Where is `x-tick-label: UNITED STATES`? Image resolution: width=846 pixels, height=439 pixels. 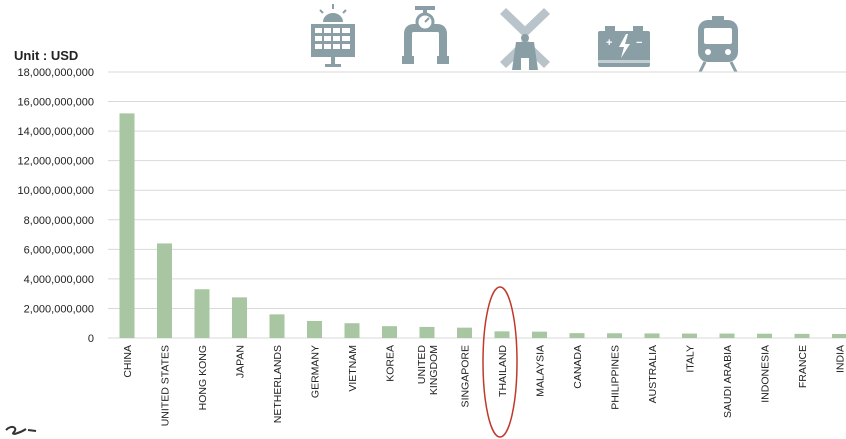 x-tick-label: UNITED STATES is located at coordinates (166, 385).